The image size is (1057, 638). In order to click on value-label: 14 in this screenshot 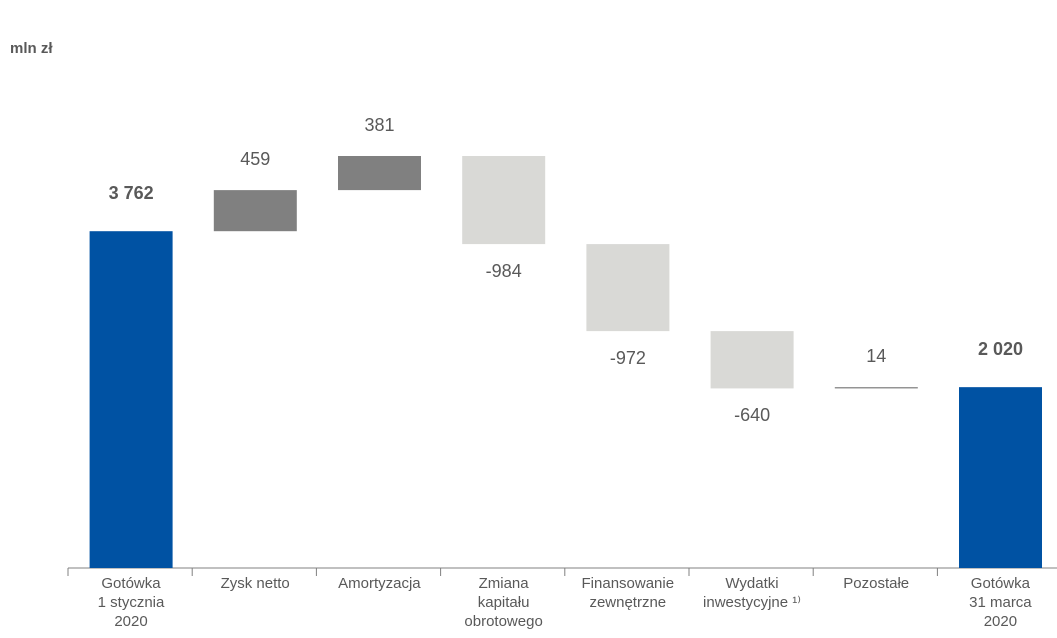, I will do `click(876, 356)`.